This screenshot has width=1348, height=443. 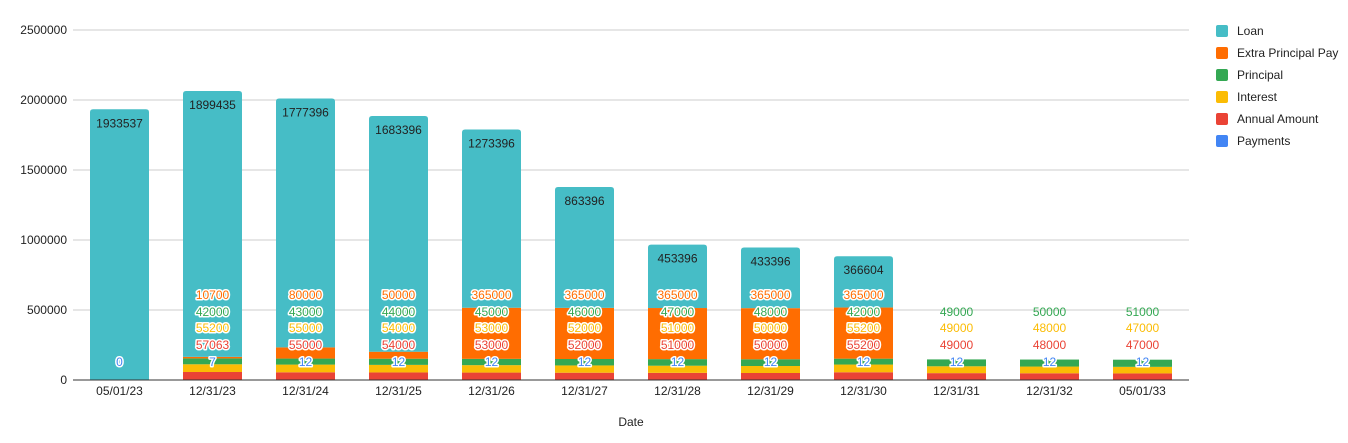 What do you see at coordinates (306, 295) in the screenshot?
I see `data-label: 80000` at bounding box center [306, 295].